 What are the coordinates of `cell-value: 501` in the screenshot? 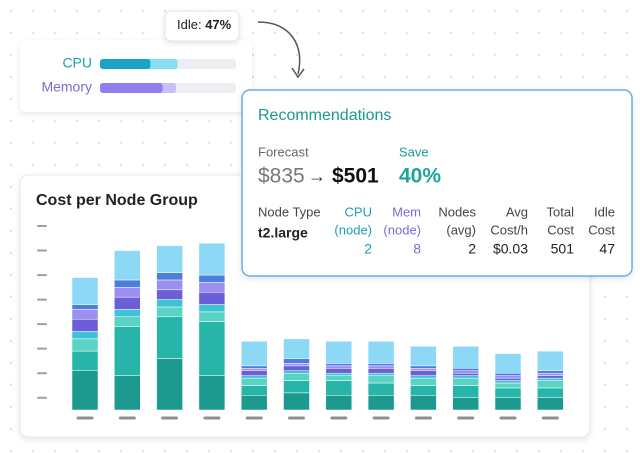 It's located at (563, 249).